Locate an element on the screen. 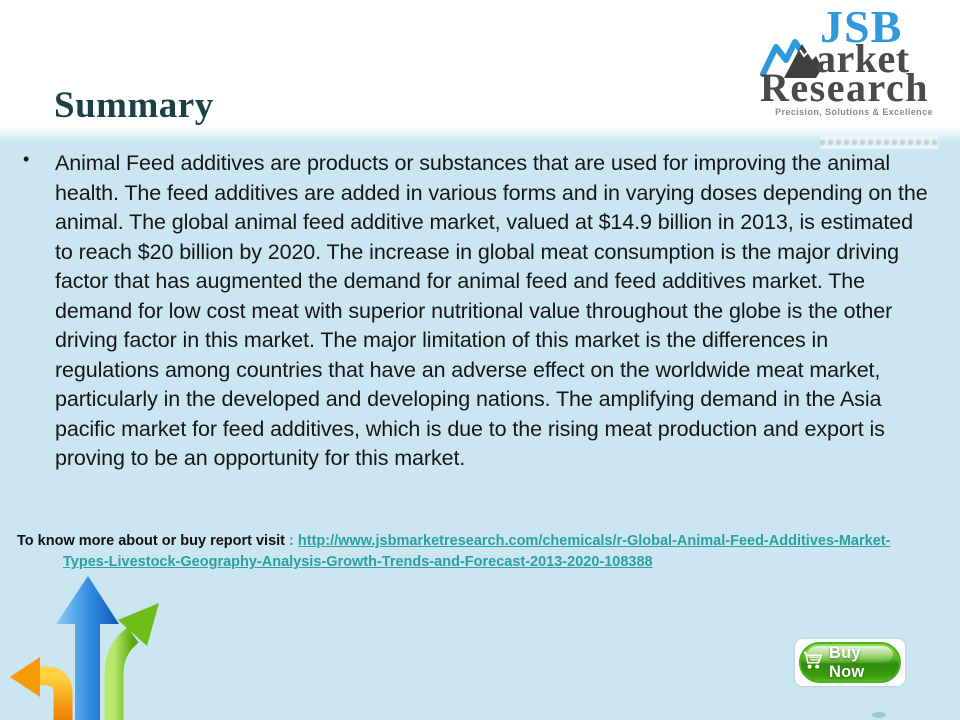 This screenshot has width=960, height=720. watermark-ghost is located at coordinates (879, 142).